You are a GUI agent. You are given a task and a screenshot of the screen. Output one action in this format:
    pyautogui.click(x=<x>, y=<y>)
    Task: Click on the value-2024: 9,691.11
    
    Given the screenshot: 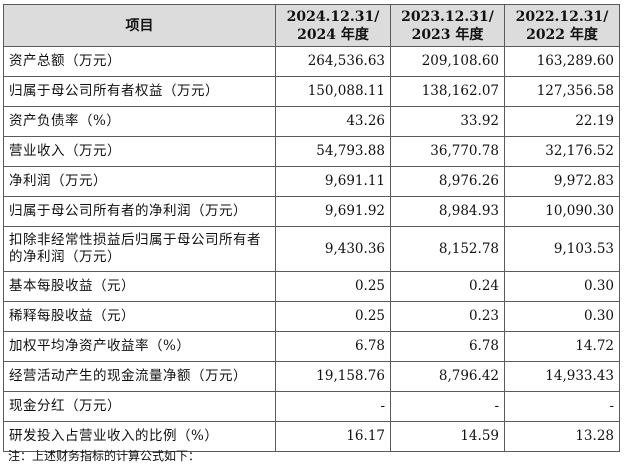 What is the action you would take?
    pyautogui.click(x=333, y=181)
    